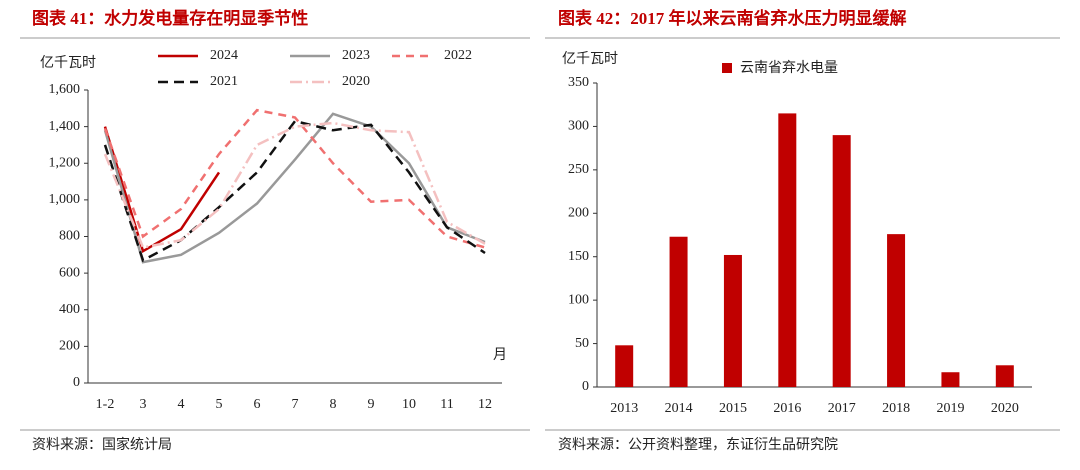  I want to click on x-tick-label: 11, so click(446, 404).